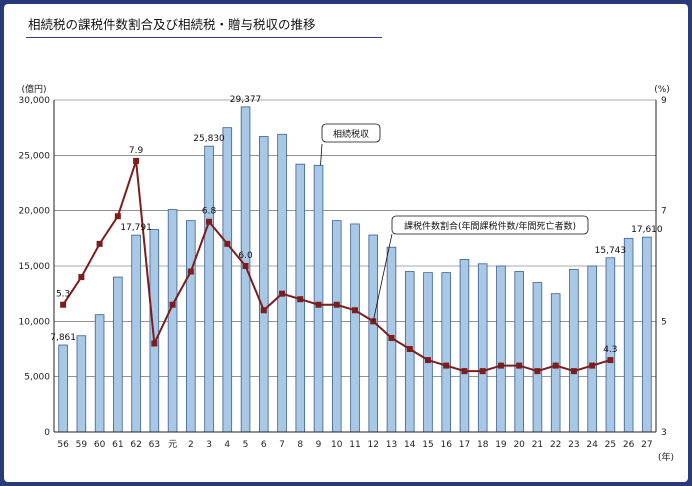  Describe the element at coordinates (354, 445) in the screenshot. I see `x-tick-label: 11` at that location.